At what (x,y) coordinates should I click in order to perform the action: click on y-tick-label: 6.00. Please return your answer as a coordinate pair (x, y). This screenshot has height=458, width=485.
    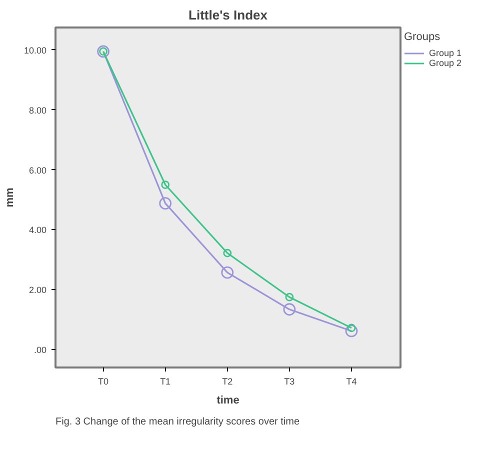
    Looking at the image, I should click on (37, 170).